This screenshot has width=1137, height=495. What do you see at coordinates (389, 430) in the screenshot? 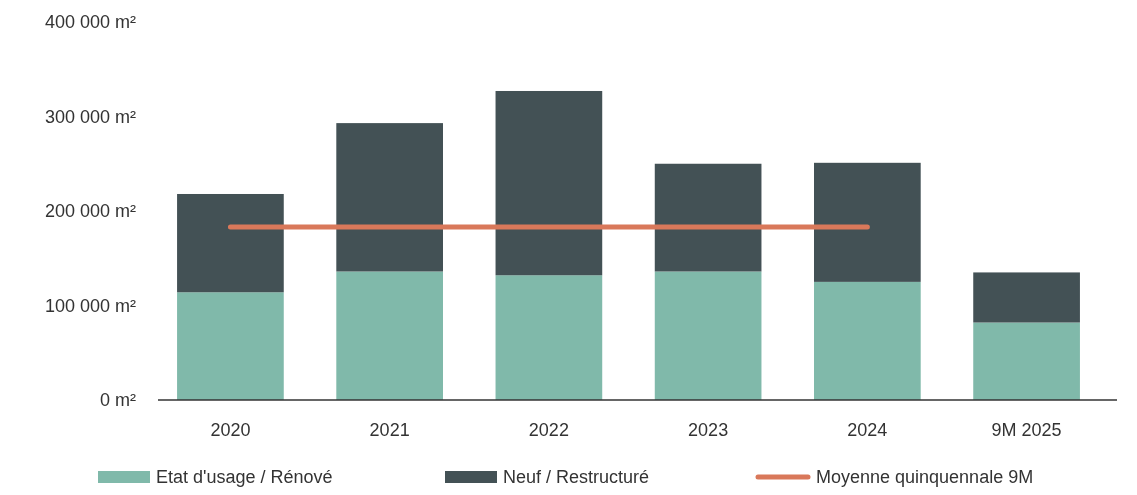
I see `x-tick-label: 2021` at bounding box center [389, 430].